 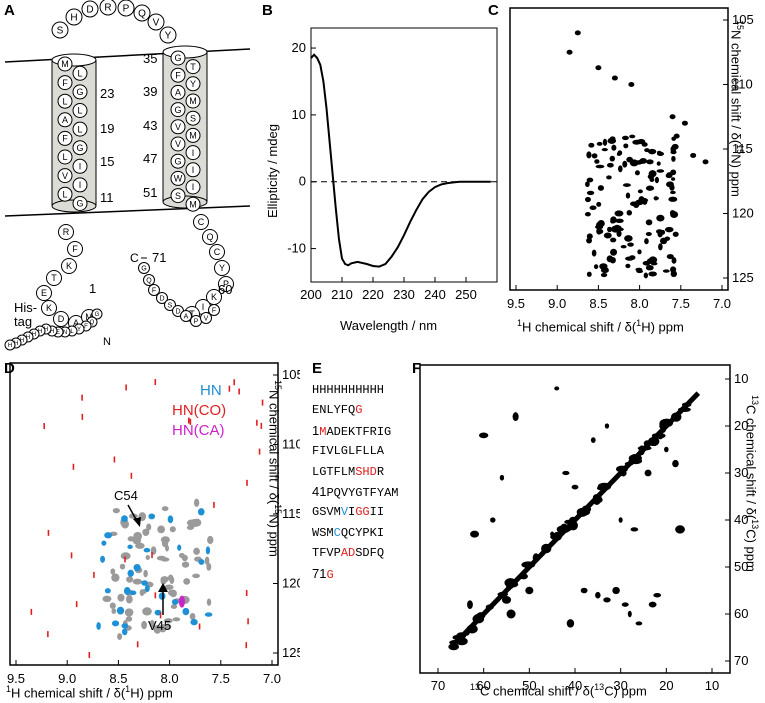 What do you see at coordinates (178, 178) in the screenshot?
I see `residue-right-helix-14: W` at bounding box center [178, 178].